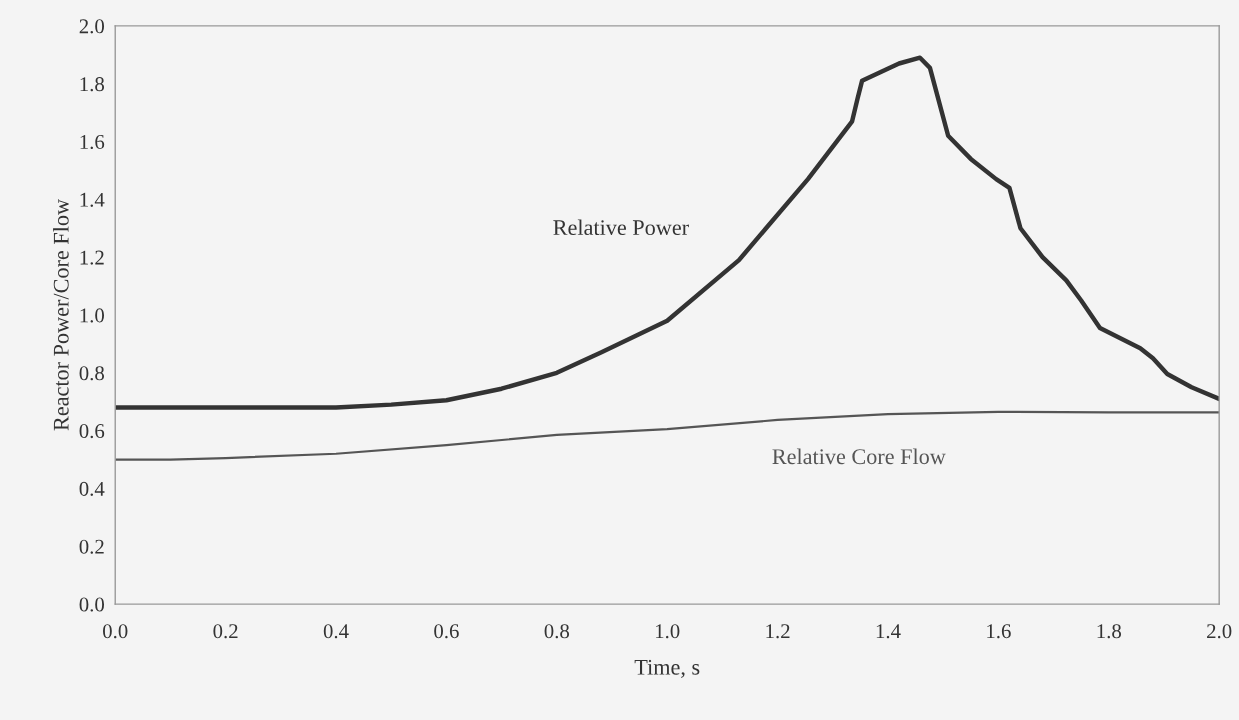  Describe the element at coordinates (999, 631) in the screenshot. I see `x-tick-label: 1.6` at that location.